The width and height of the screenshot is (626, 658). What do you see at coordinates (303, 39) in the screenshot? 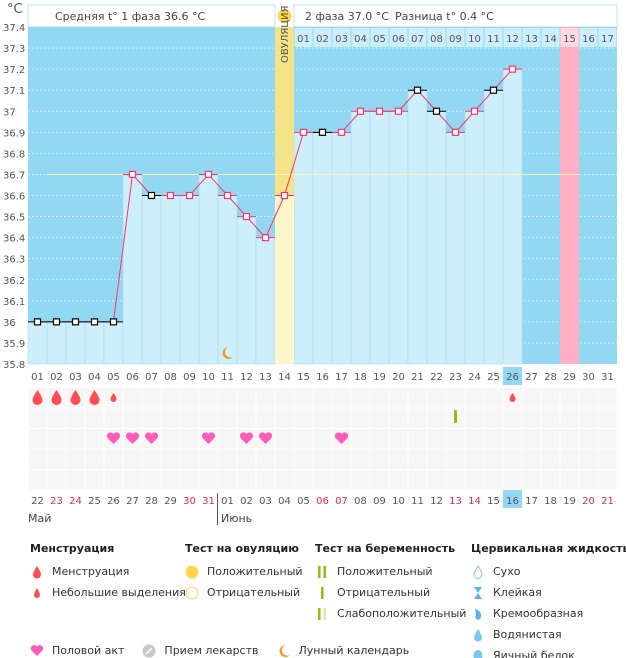
I see `phase2-day-label: 01` at bounding box center [303, 39].